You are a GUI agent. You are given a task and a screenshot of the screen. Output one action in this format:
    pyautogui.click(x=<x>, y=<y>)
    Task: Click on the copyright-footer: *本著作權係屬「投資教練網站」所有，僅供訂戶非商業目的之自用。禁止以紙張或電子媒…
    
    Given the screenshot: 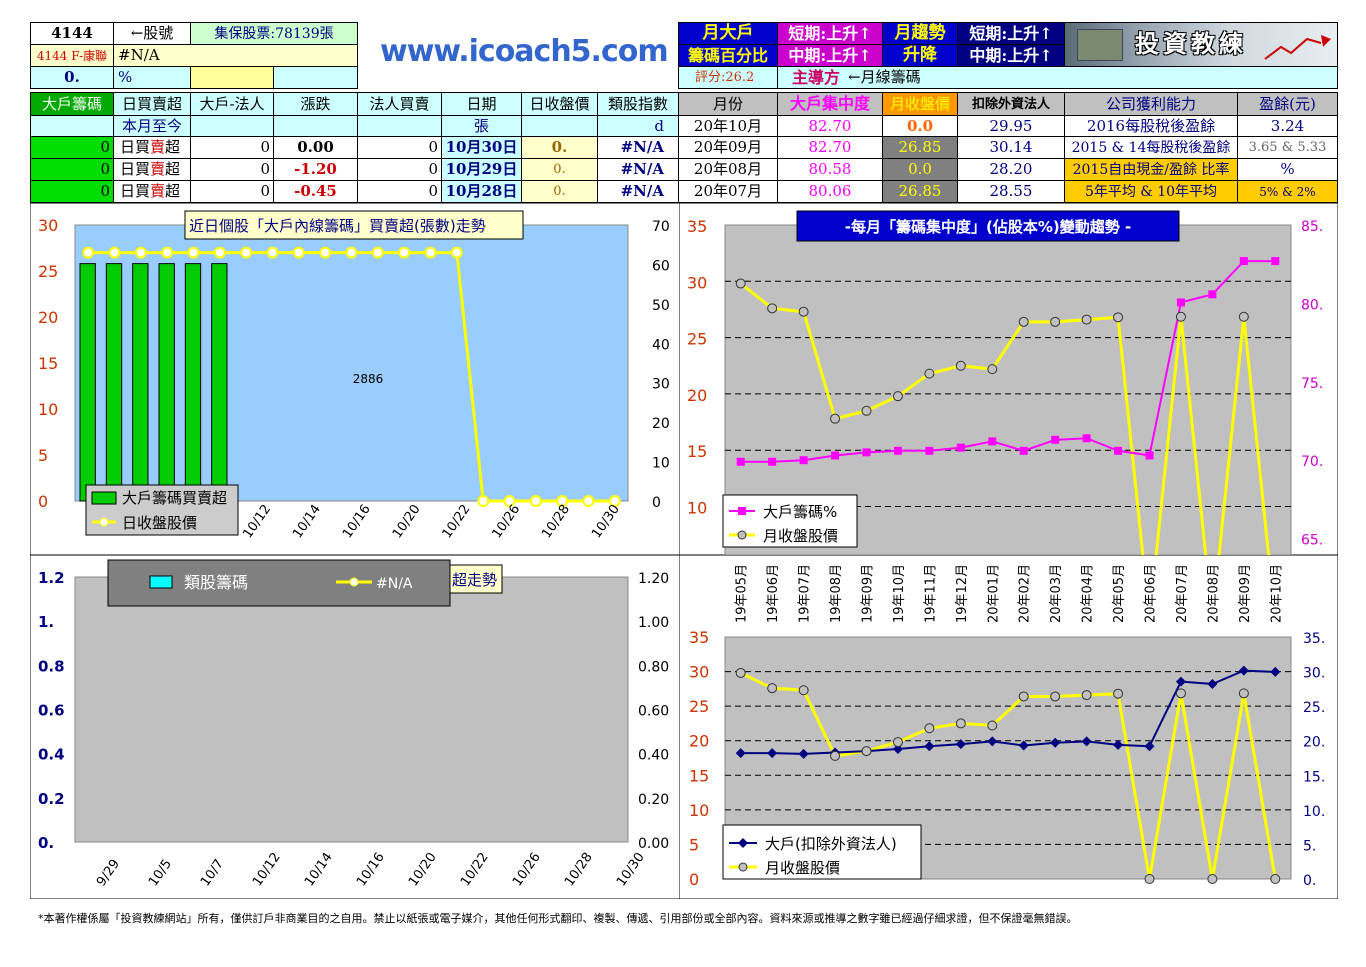 What is the action you would take?
    pyautogui.click(x=558, y=918)
    